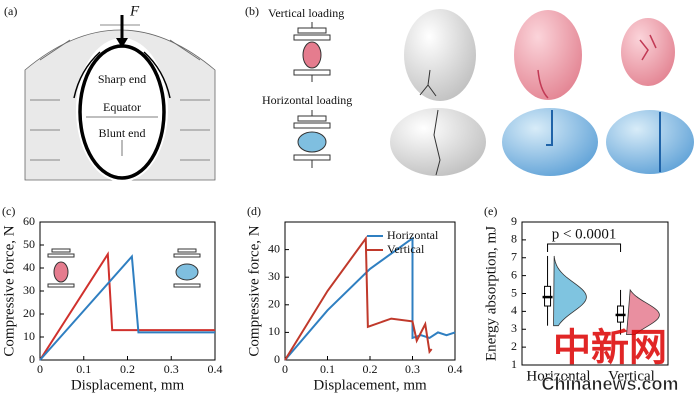  What do you see at coordinates (10, 11) in the screenshot?
I see `panel-label: (a)` at bounding box center [10, 11].